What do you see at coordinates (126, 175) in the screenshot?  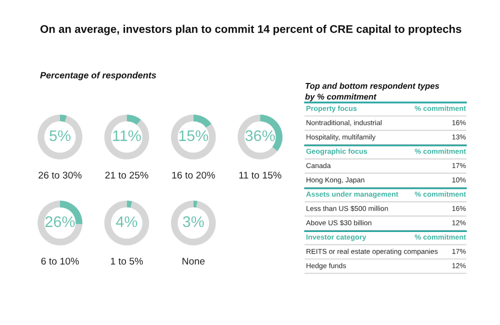 I see `text: 21 to 25%` at bounding box center [126, 175].